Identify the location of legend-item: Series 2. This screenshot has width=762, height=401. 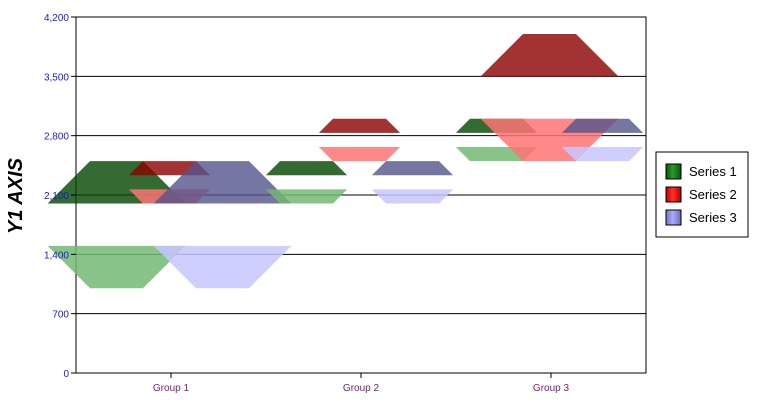
(701, 194).